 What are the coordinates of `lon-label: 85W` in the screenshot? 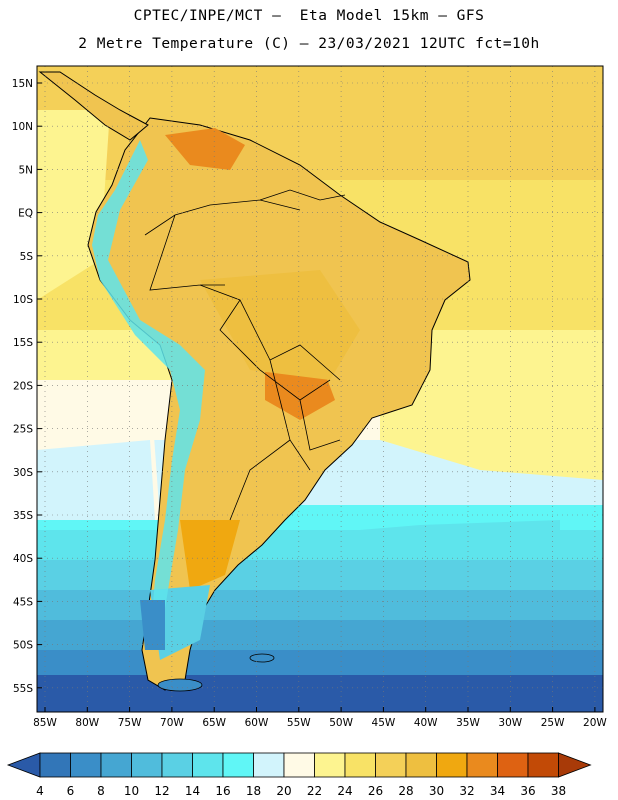 It's located at (45, 723).